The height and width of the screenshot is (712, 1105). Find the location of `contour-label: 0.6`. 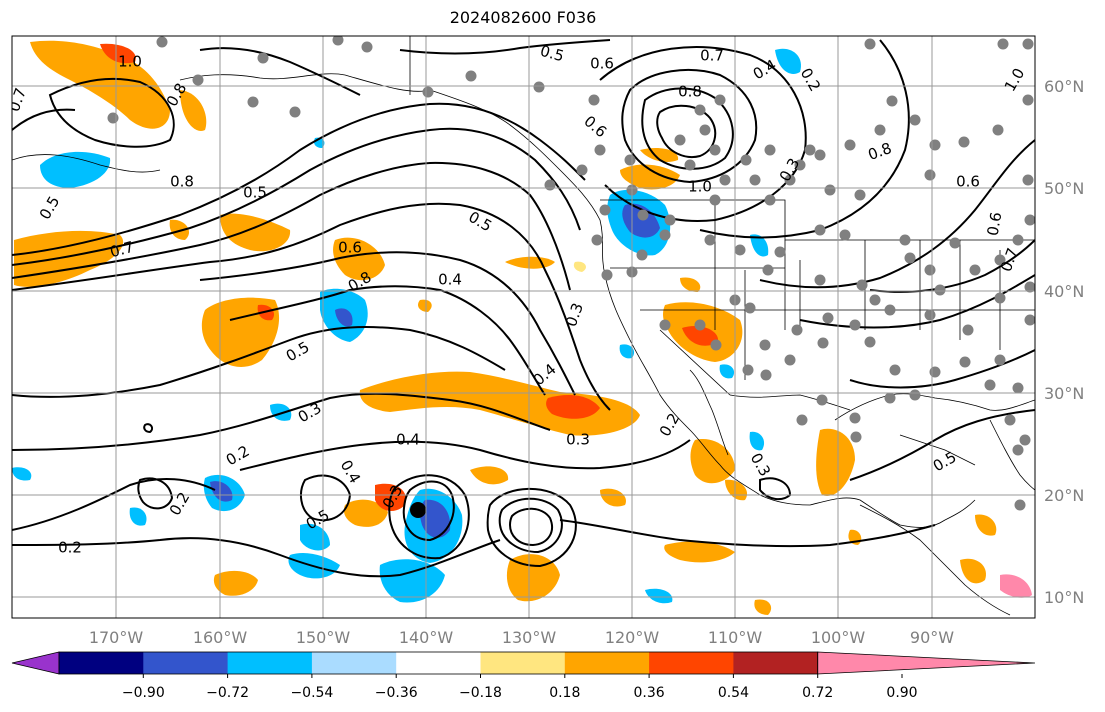

contour-label: 0.6 is located at coordinates (995, 224).